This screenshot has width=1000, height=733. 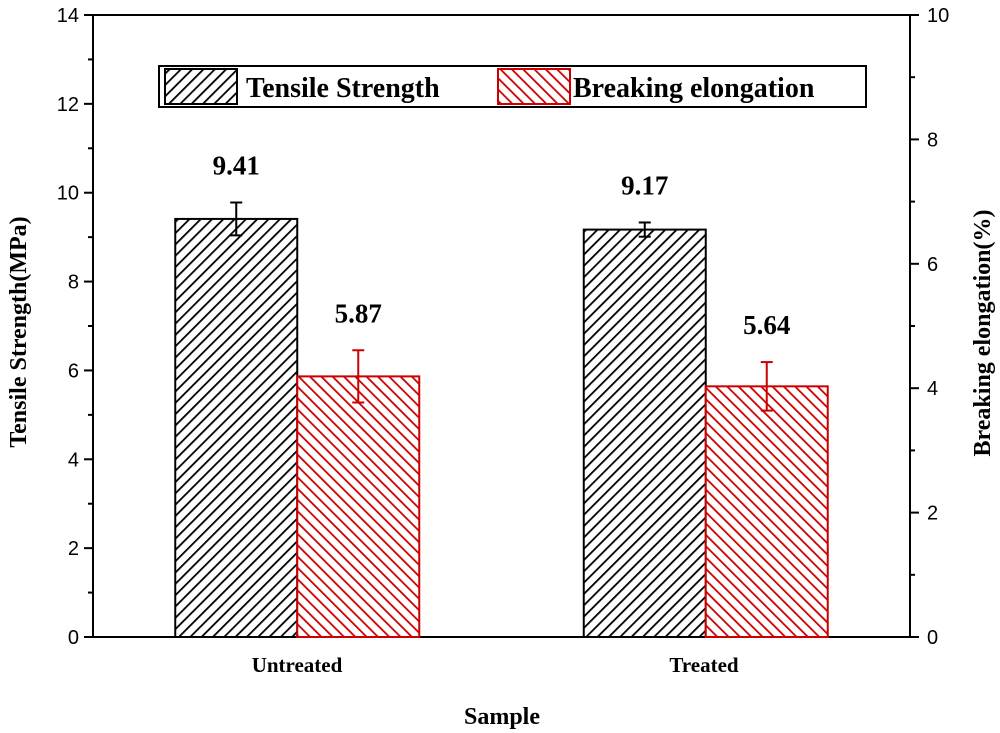 What do you see at coordinates (694, 88) in the screenshot?
I see `legend-label-breaking-elongation: Breaking elongation` at bounding box center [694, 88].